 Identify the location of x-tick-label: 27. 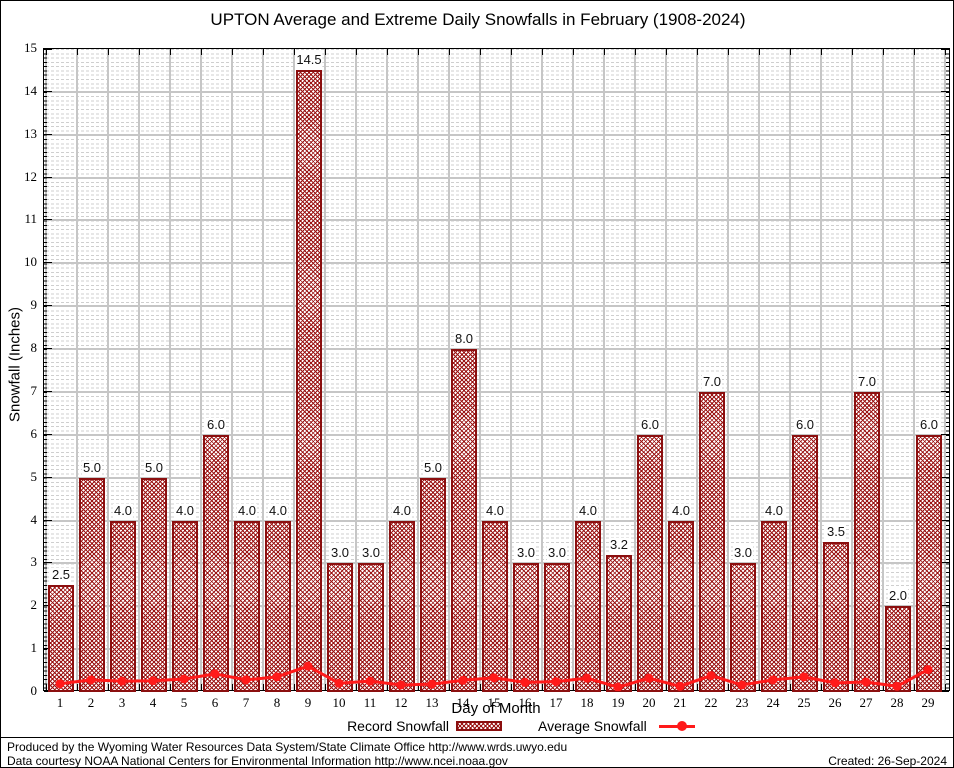
(866, 702).